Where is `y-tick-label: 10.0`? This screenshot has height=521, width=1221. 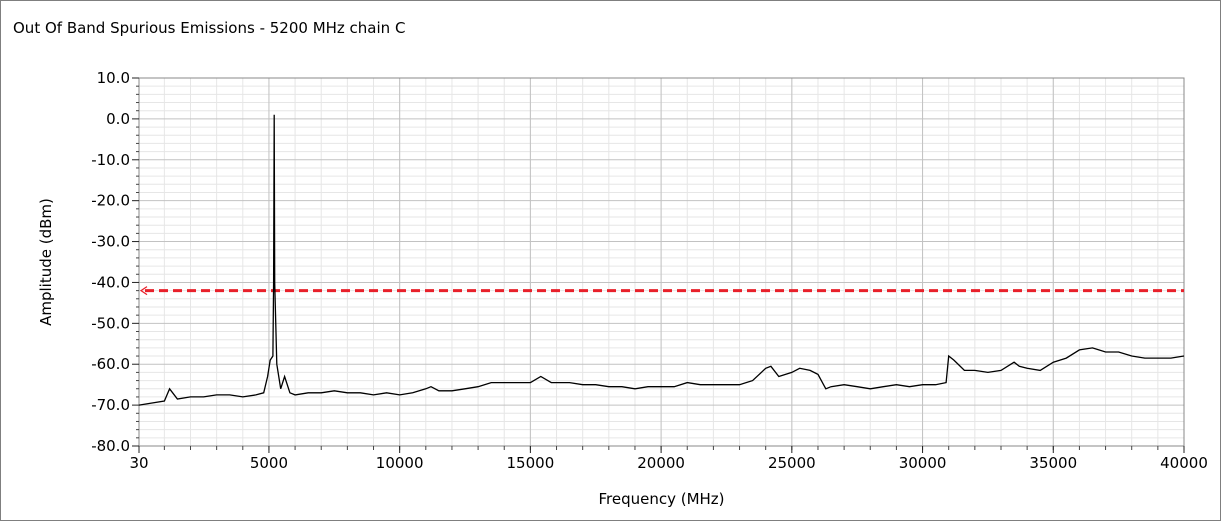
y-tick-label: 10.0 is located at coordinates (113, 78).